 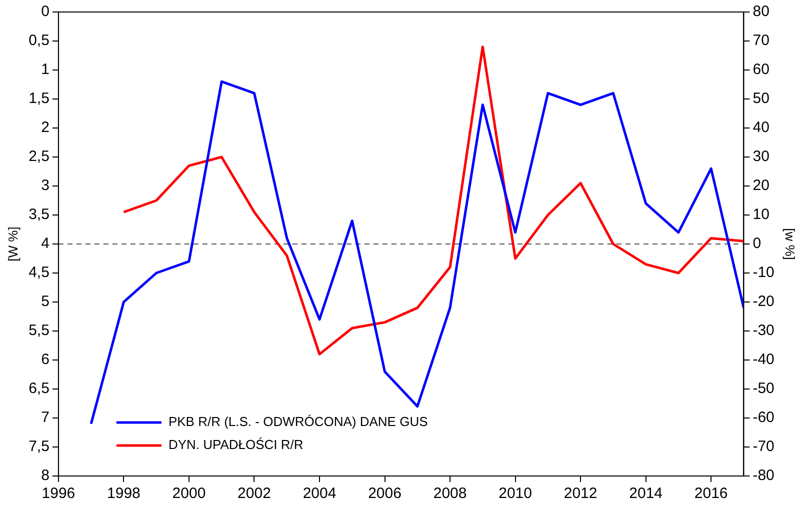 I want to click on y-tick-label: 7, so click(x=45, y=417).